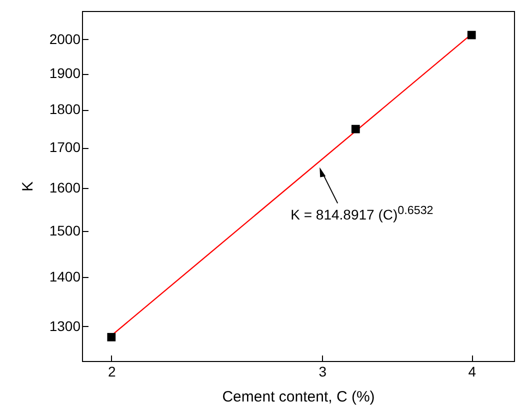 The height and width of the screenshot is (415, 516). What do you see at coordinates (65, 187) in the screenshot?
I see `y-tick-label: 1600` at bounding box center [65, 187].